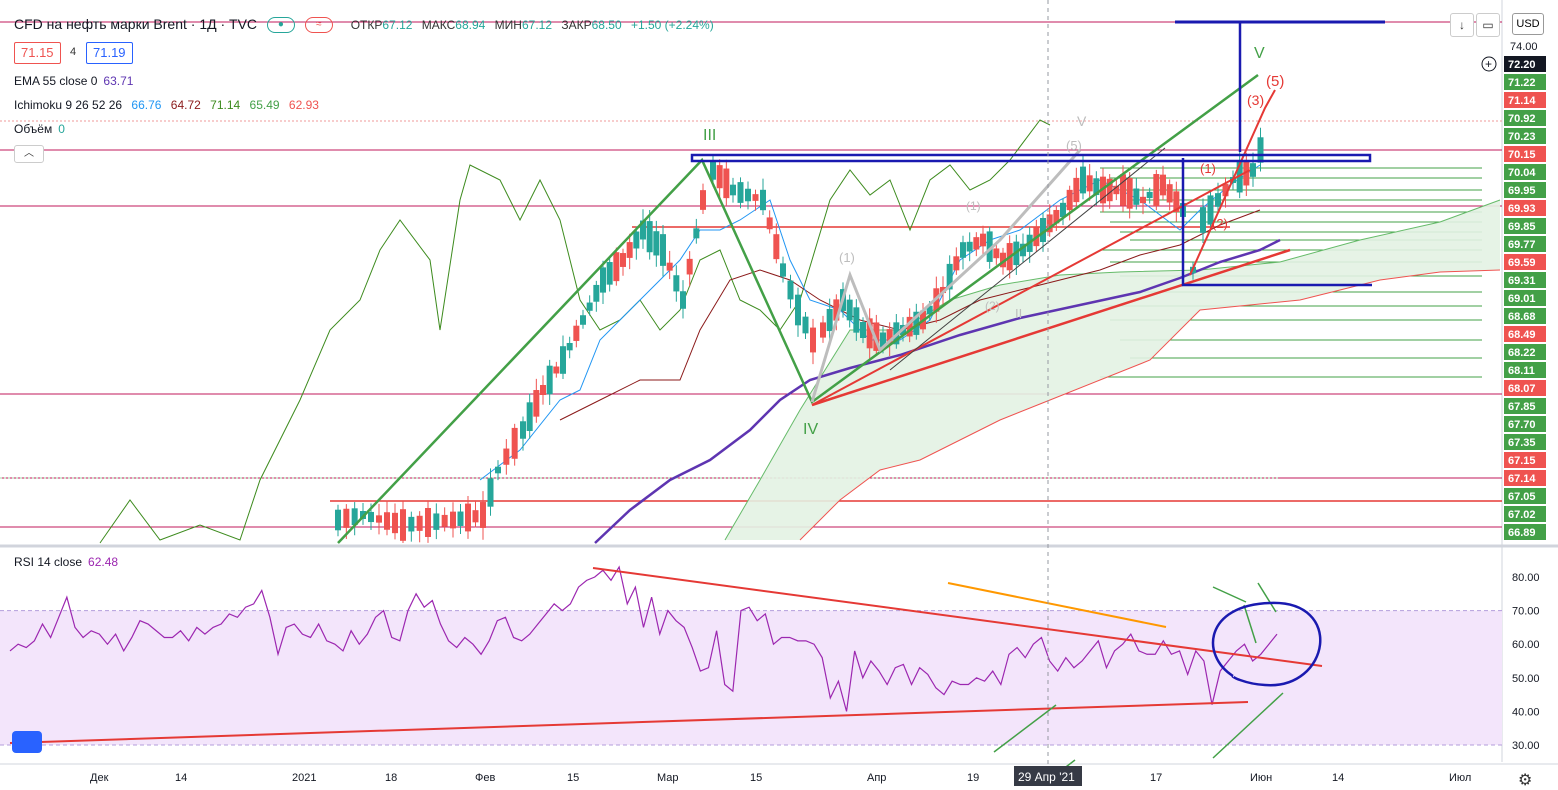 The height and width of the screenshot is (790, 1558). I want to click on time-tick-label: 15, so click(756, 778).